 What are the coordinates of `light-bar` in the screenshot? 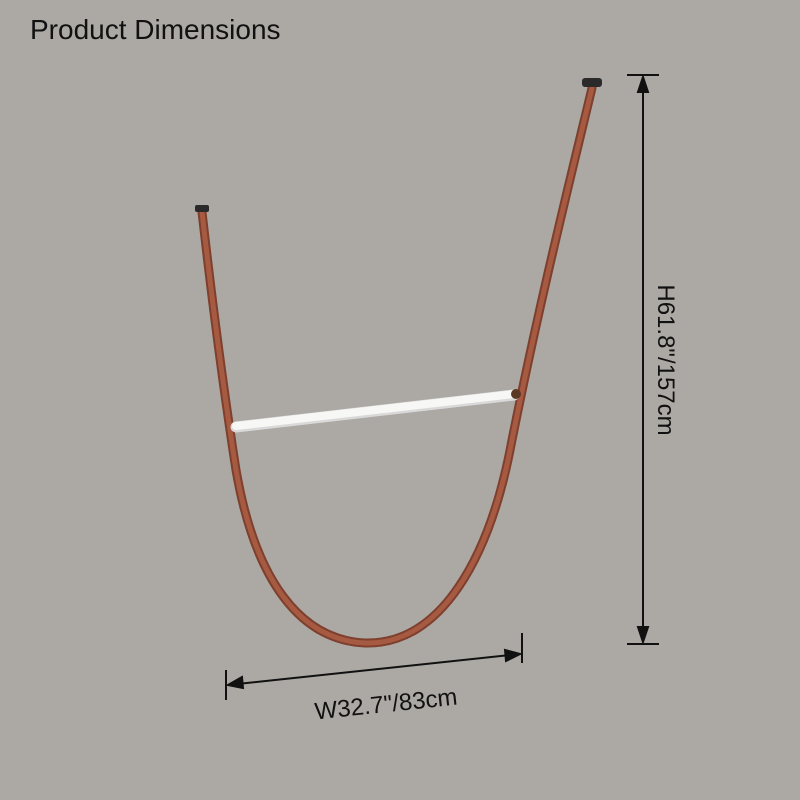 It's located at (375, 410).